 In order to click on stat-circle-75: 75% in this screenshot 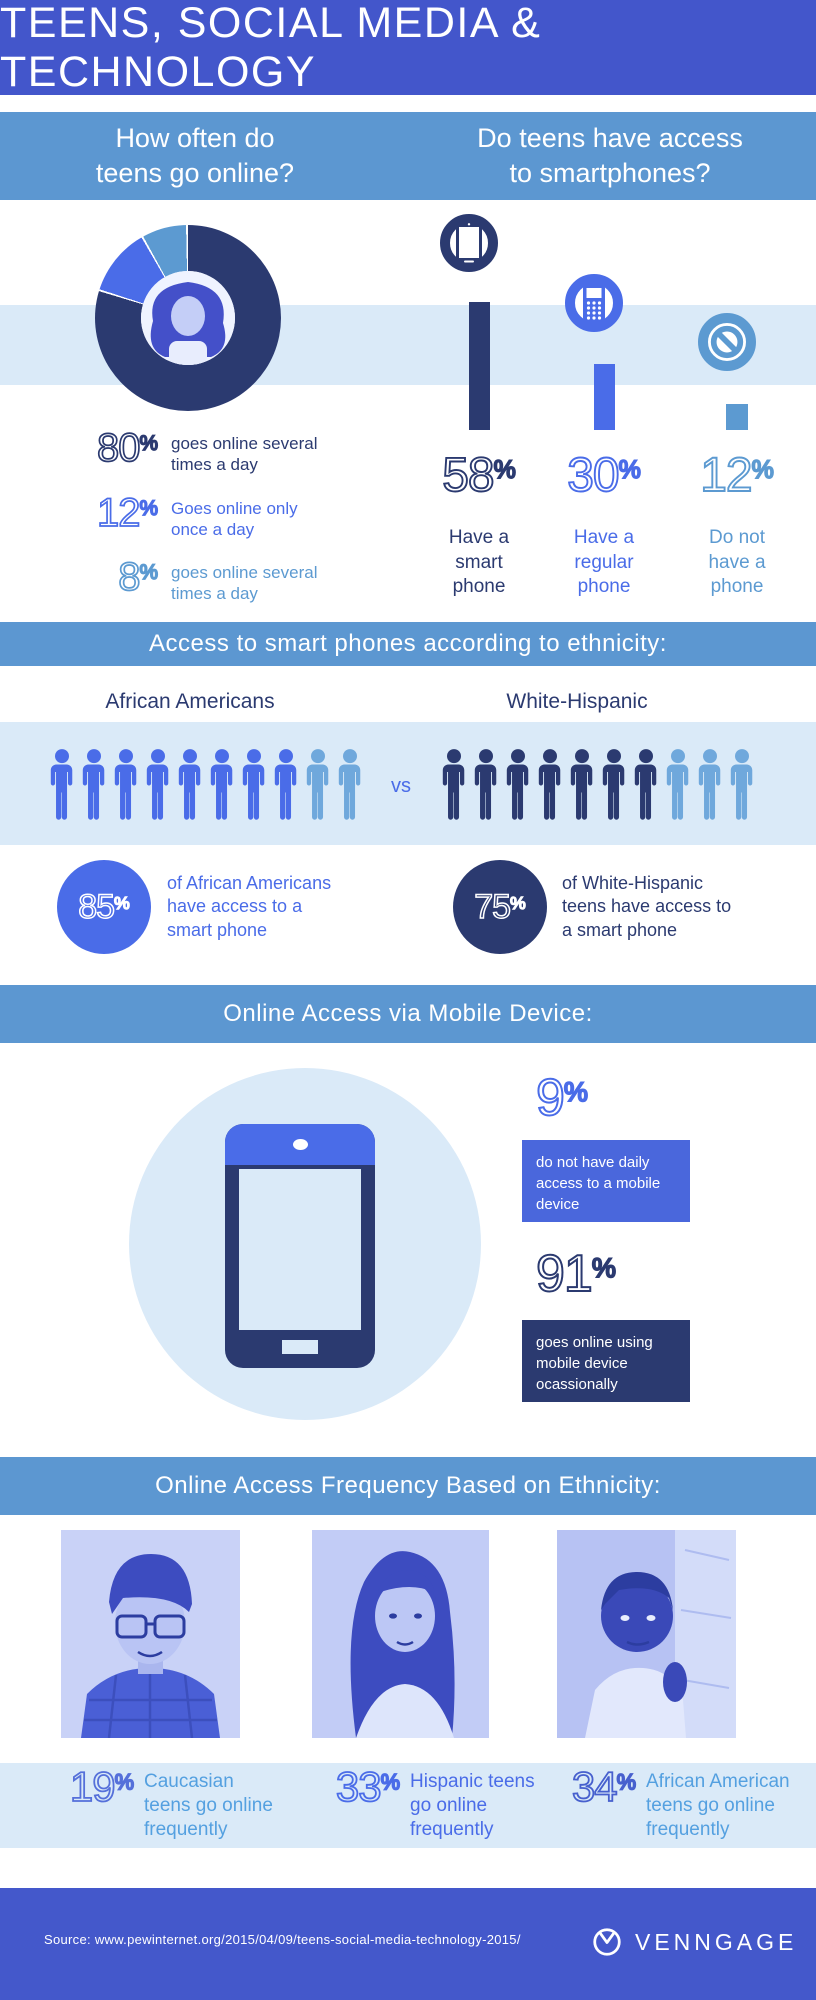, I will do `click(500, 907)`.